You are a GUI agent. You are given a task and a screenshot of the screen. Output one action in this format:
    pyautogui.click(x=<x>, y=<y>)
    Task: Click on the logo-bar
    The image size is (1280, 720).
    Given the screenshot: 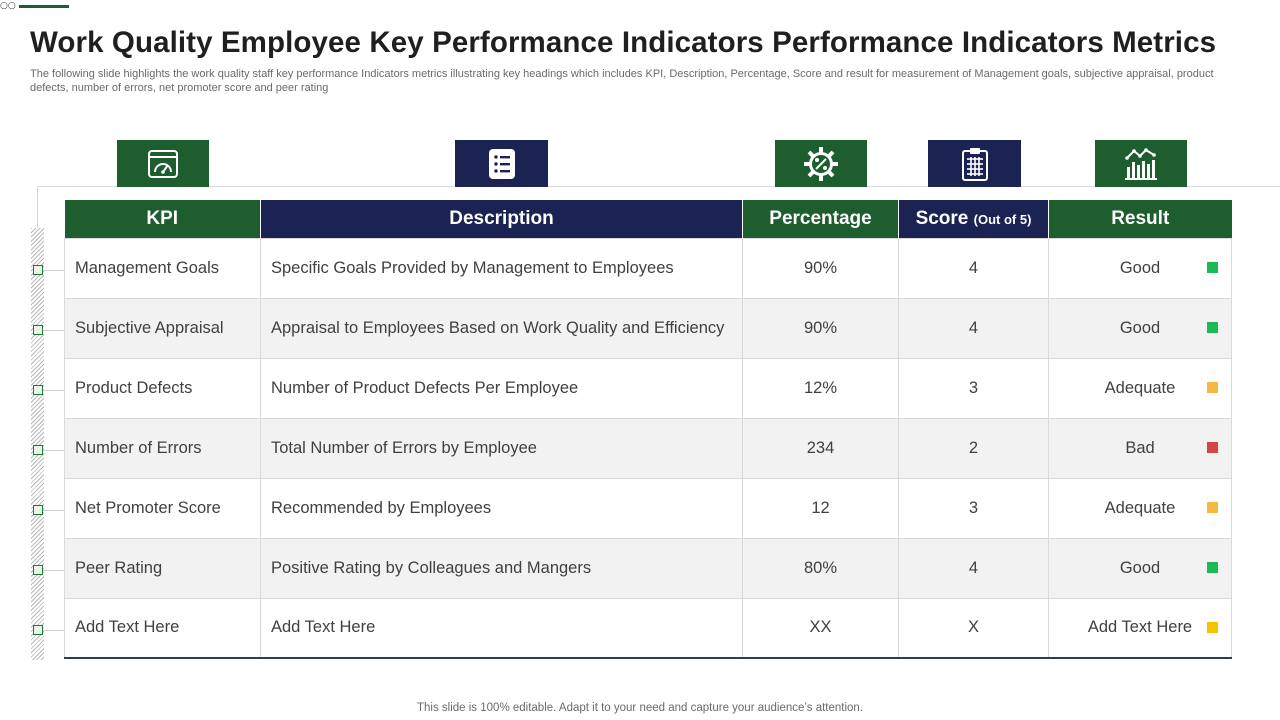 What is the action you would take?
    pyautogui.click(x=44, y=6)
    